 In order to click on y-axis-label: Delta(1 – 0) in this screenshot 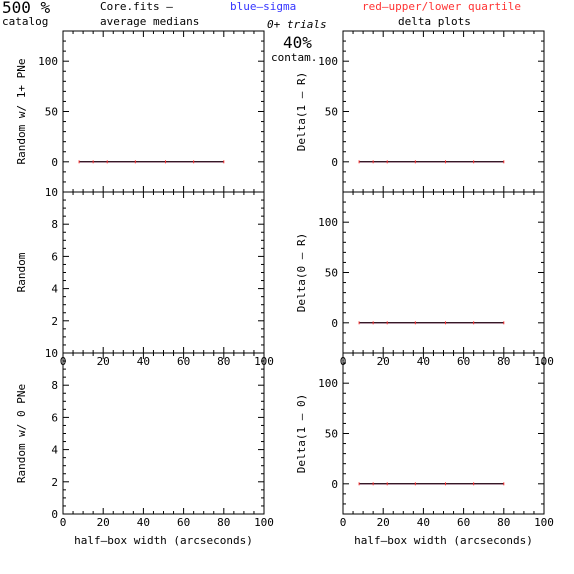, I will do `click(301, 433)`.